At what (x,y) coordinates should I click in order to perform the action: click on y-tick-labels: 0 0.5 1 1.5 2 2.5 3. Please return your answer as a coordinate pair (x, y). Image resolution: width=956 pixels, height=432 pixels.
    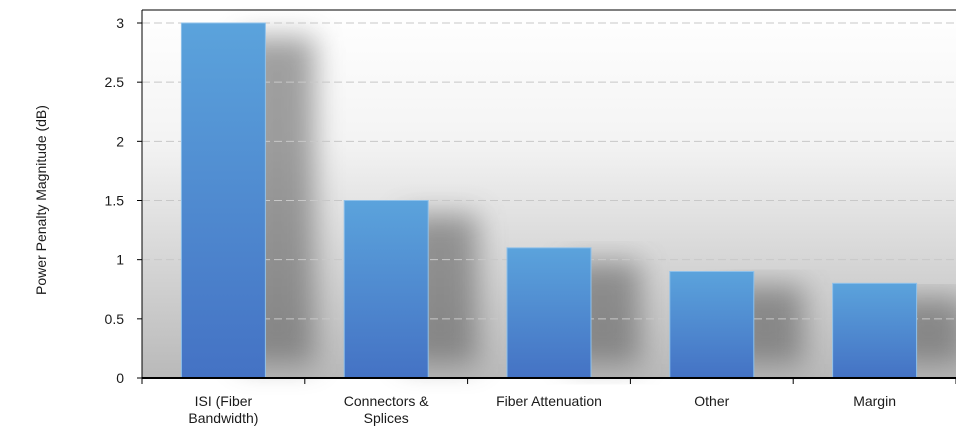
    Looking at the image, I should click on (123, 200).